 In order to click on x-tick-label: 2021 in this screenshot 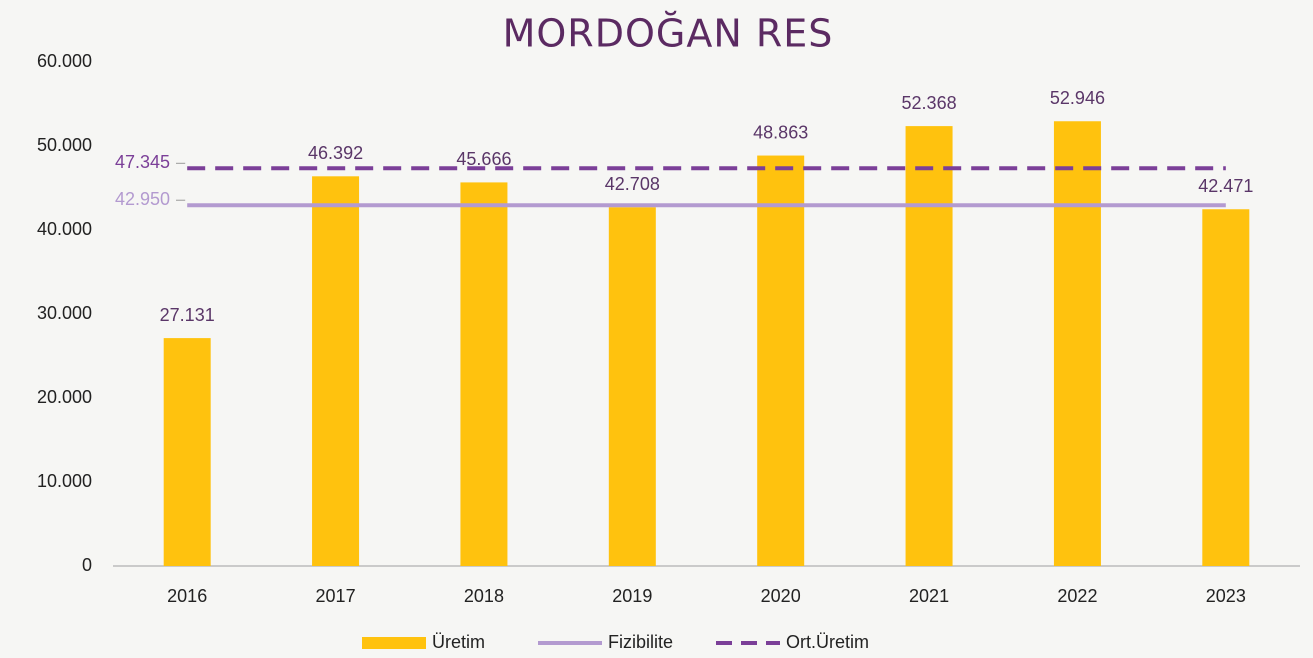, I will do `click(929, 596)`.